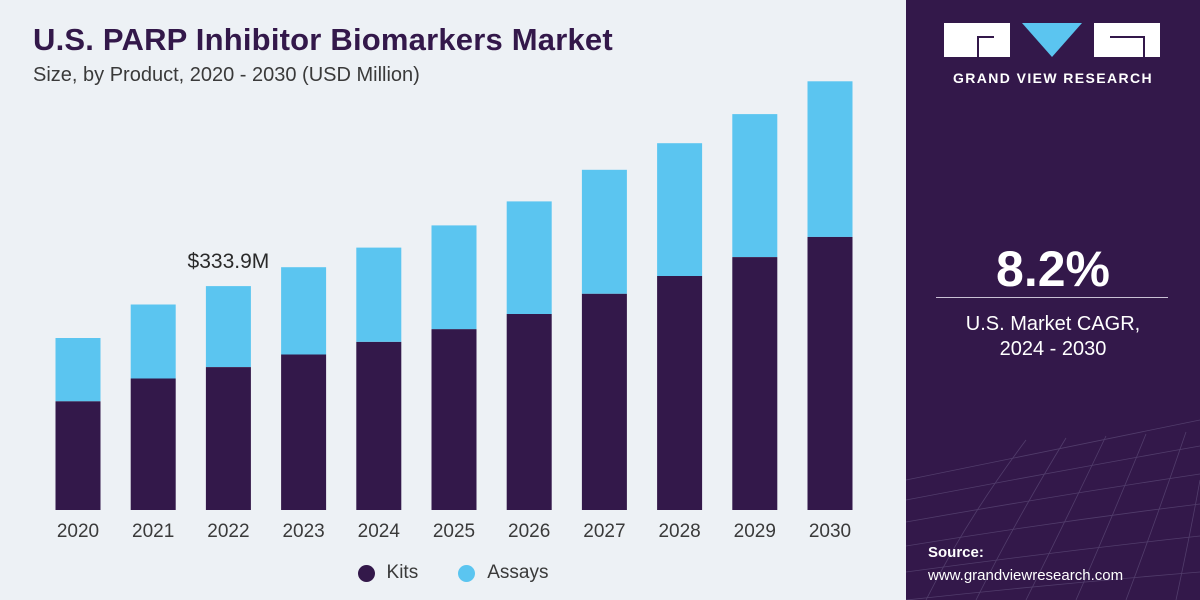  Describe the element at coordinates (1052, 40) in the screenshot. I see `gvr-logo` at that location.